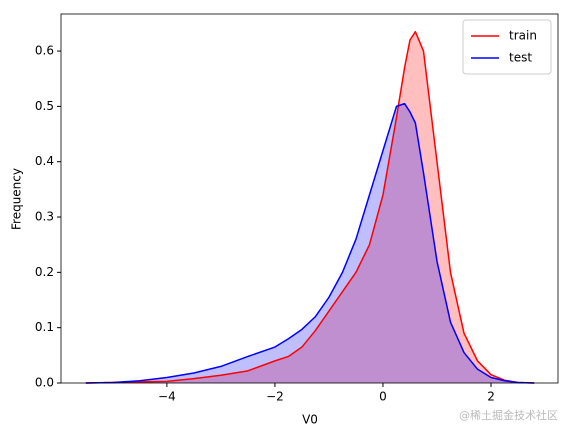 The image size is (570, 436). What do you see at coordinates (507, 47) in the screenshot?
I see `legend-box` at bounding box center [507, 47].